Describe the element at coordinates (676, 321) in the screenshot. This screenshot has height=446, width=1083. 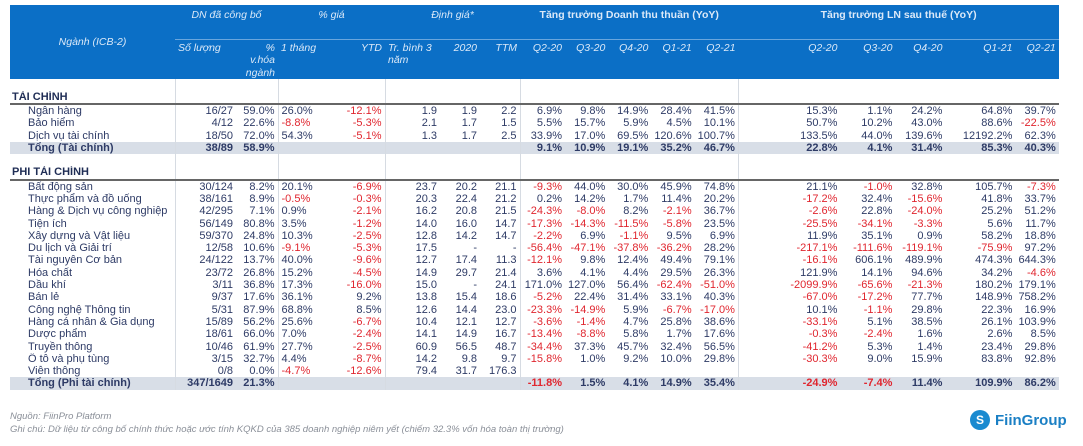
I see `cell-11: 25.8%` at that location.